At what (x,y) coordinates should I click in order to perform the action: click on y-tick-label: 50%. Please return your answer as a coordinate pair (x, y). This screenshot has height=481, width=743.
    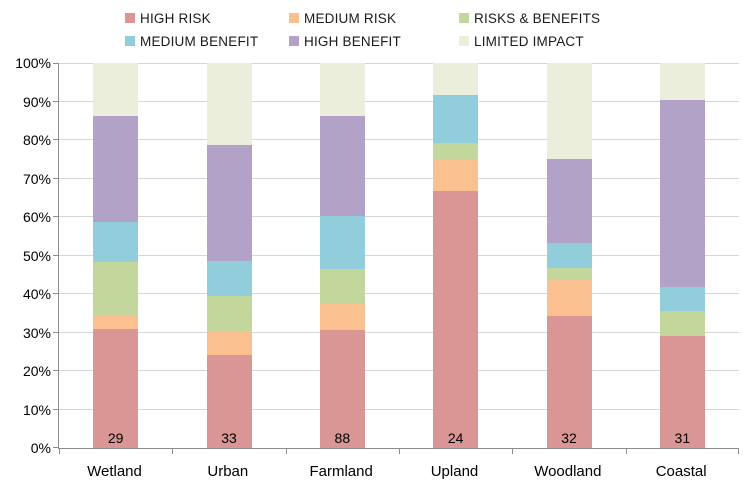
    Looking at the image, I should click on (36, 255).